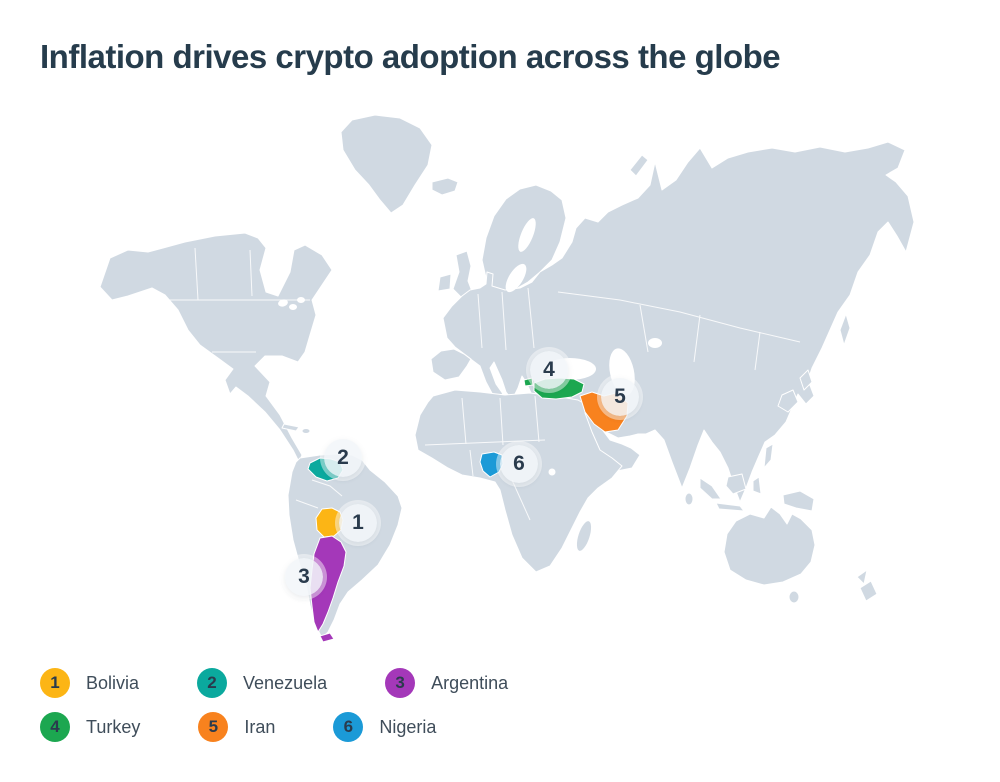 The image size is (1000, 782). I want to click on map-badge-nigeria: 6, so click(519, 464).